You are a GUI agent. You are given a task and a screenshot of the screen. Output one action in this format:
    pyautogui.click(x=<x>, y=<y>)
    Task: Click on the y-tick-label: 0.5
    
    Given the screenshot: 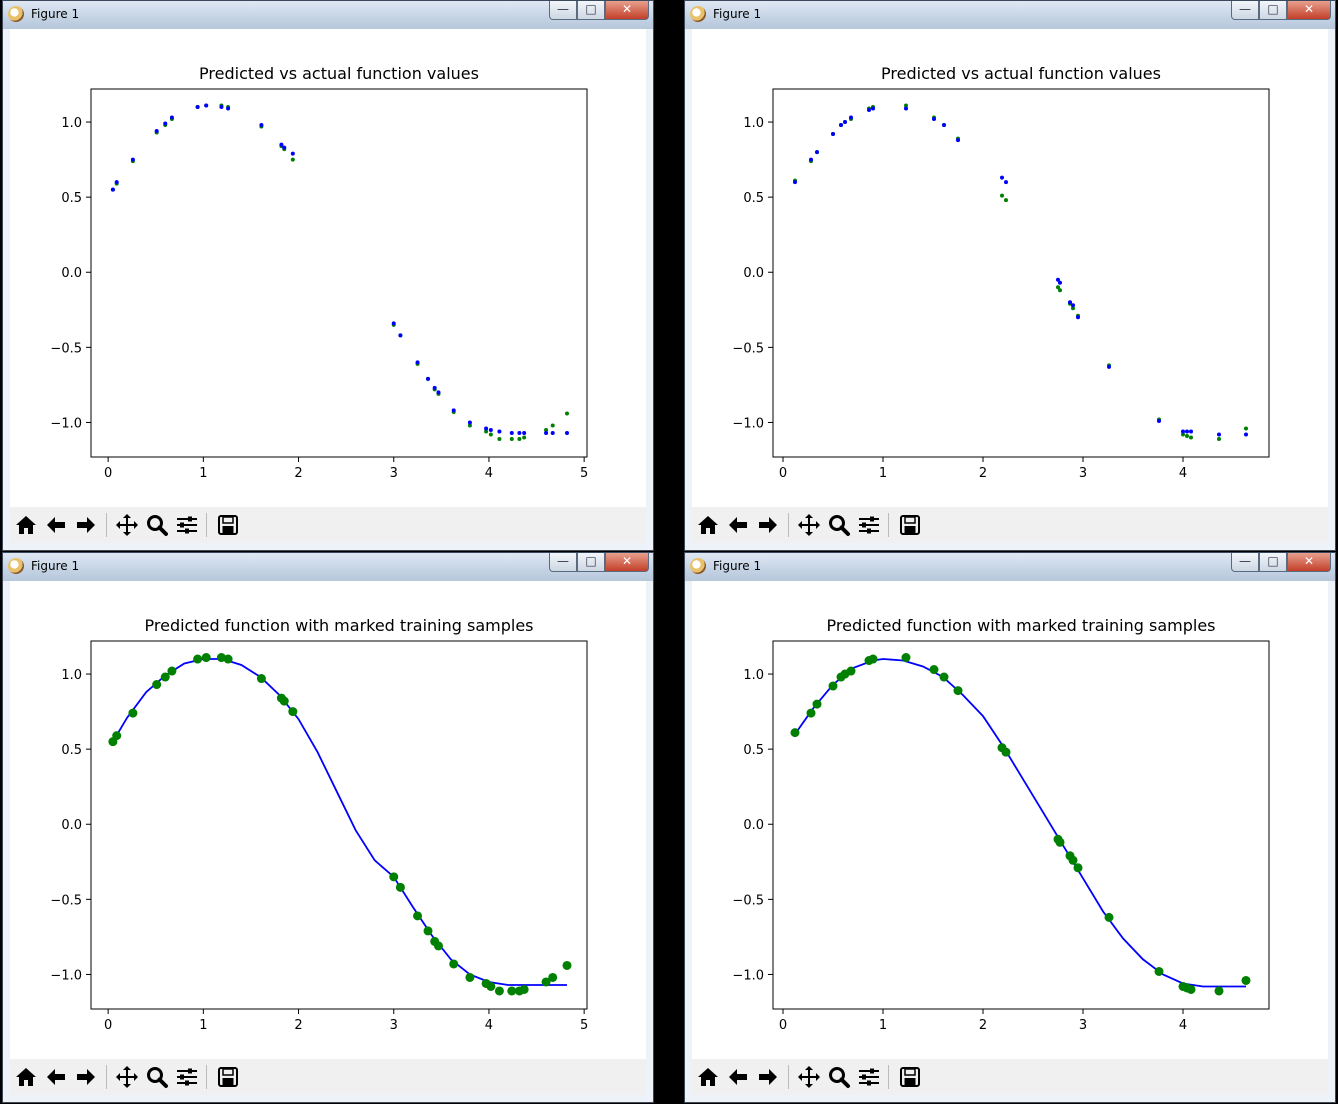 What is the action you would take?
    pyautogui.click(x=753, y=750)
    